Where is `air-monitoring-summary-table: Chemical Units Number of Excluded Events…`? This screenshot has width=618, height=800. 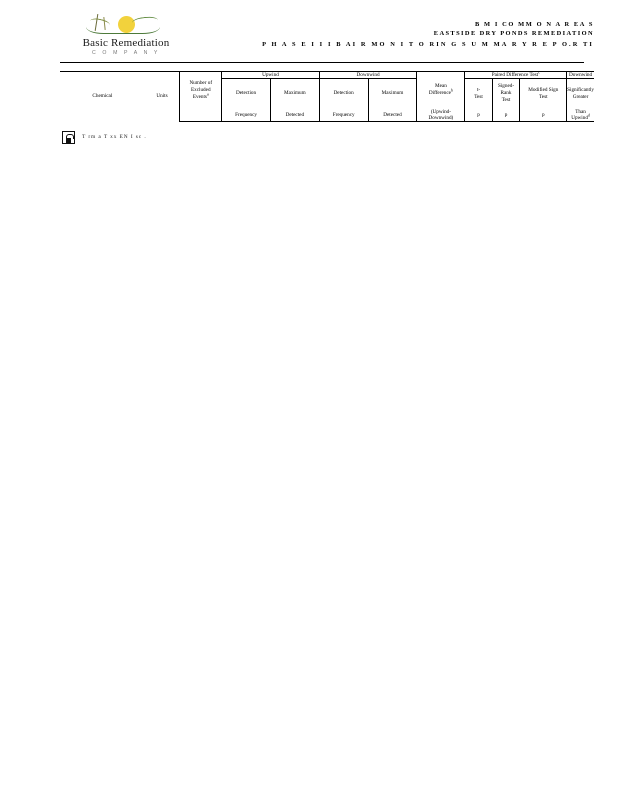
air-monitoring-summary-table: Chemical Units Number of Excluded Events… is located at coordinates (327, 96).